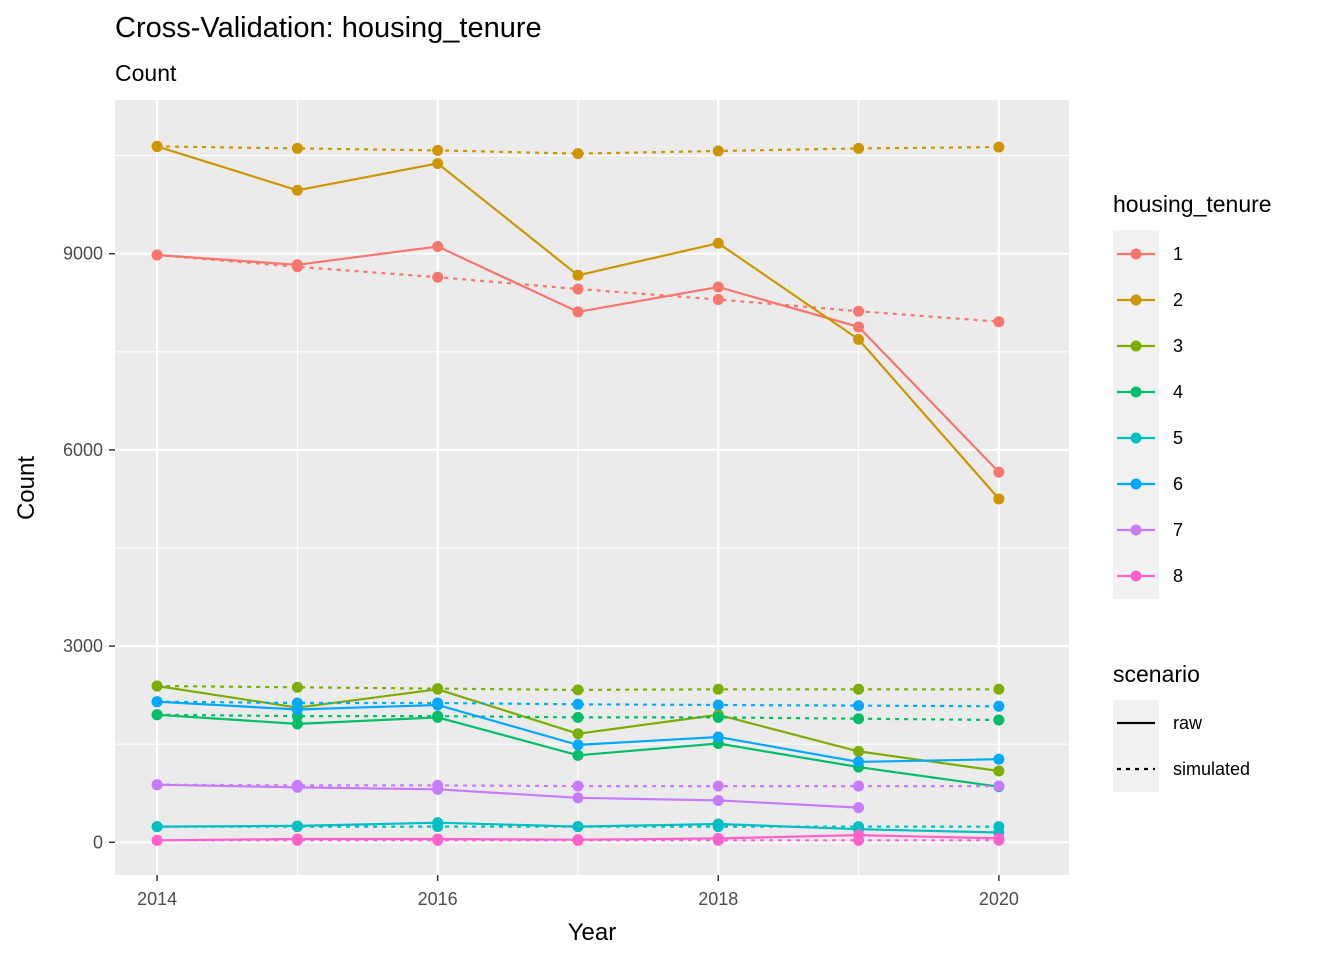 The image size is (1344, 960). I want to click on color-legend-label: 4, so click(1178, 392).